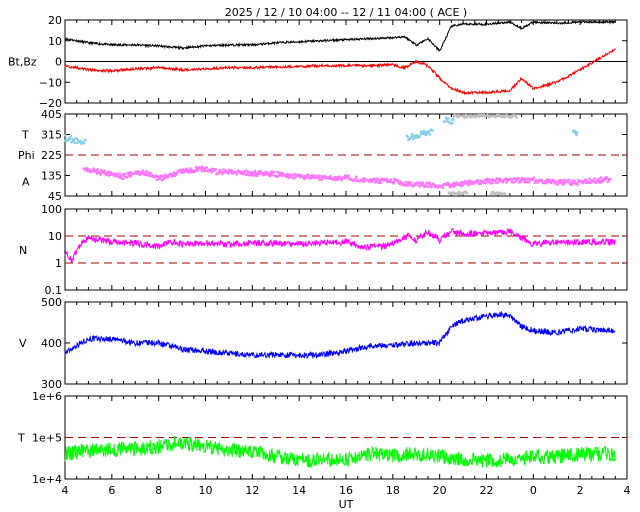 This screenshot has width=640, height=512. What do you see at coordinates (206, 490) in the screenshot?
I see `x-tick-label: 10` at bounding box center [206, 490].